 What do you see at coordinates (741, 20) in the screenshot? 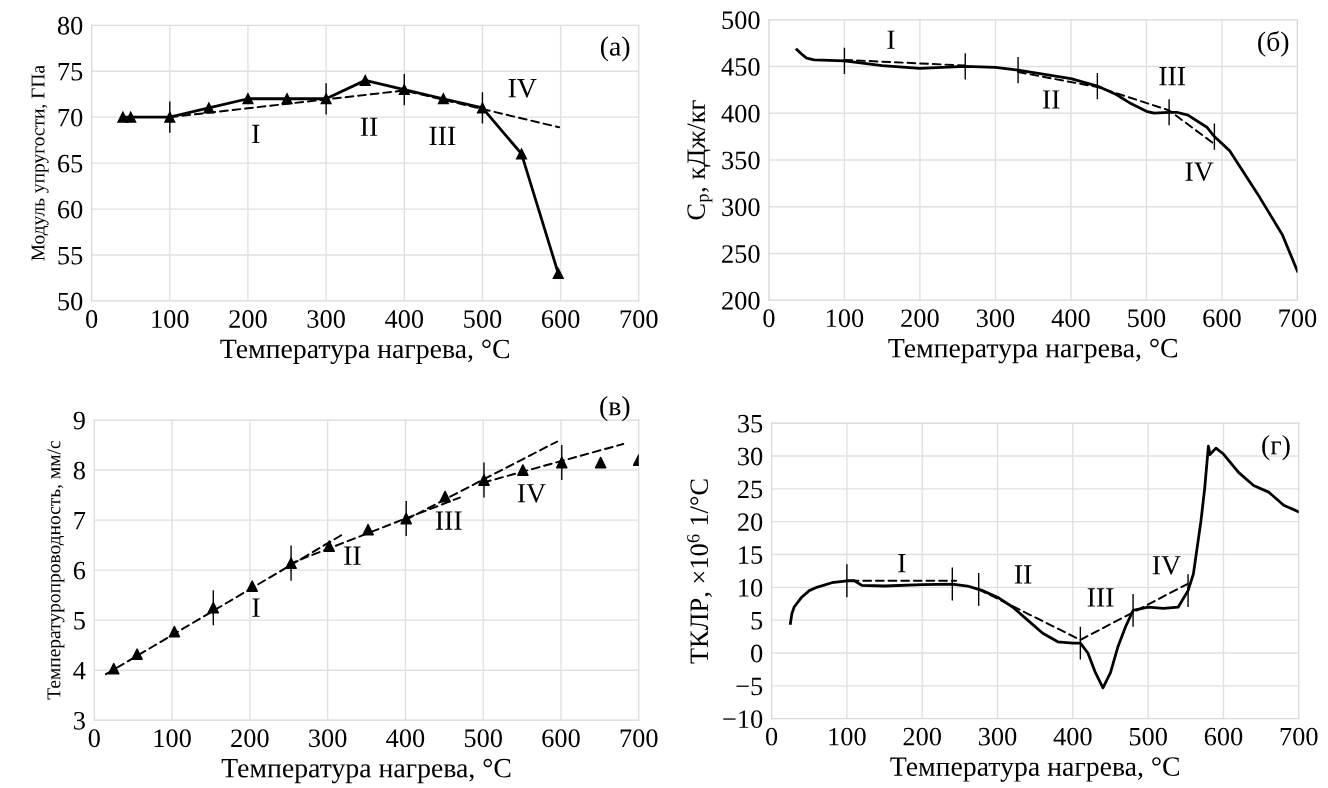
I see `y-tick-label: 500` at bounding box center [741, 20].